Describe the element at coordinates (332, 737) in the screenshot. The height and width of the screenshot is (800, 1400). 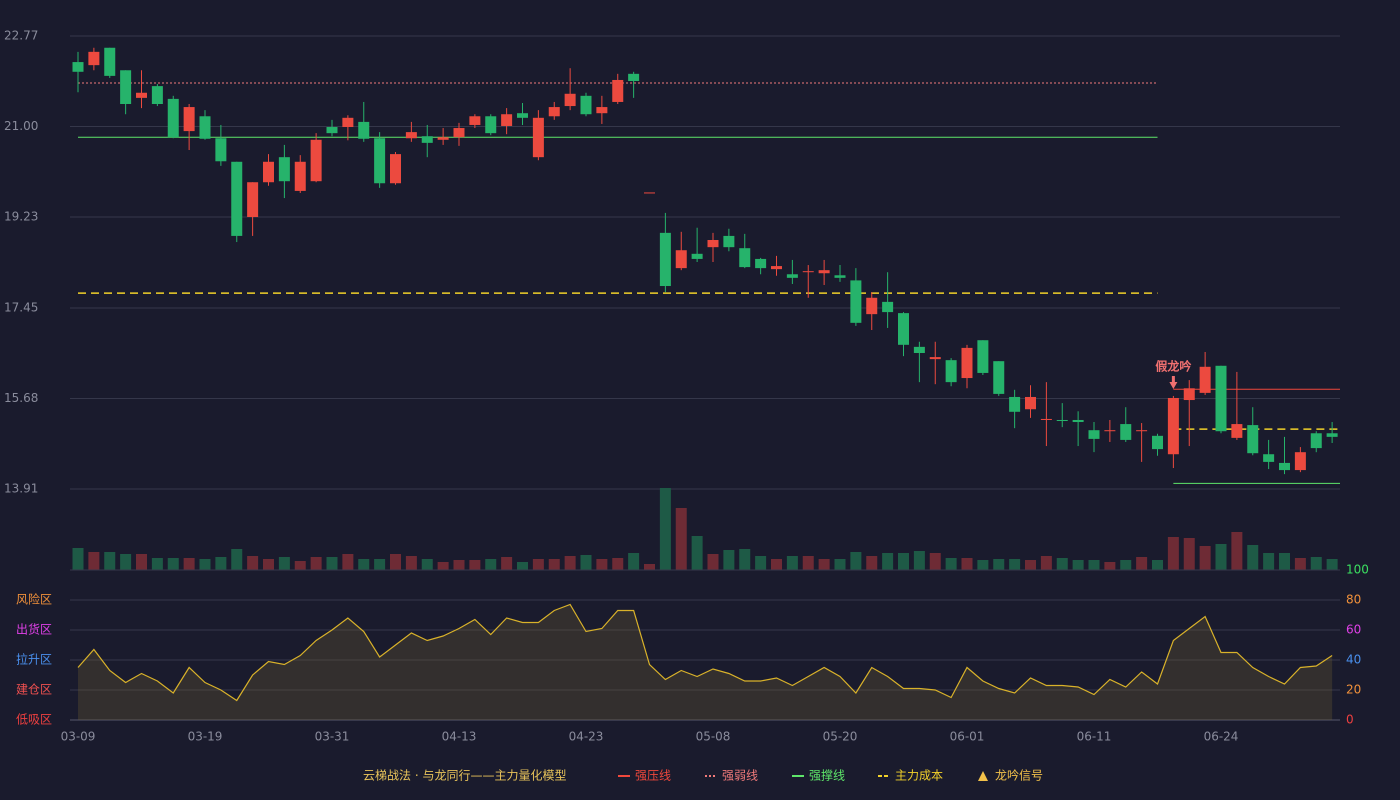
I see `x-tick-label: 03-31` at that location.